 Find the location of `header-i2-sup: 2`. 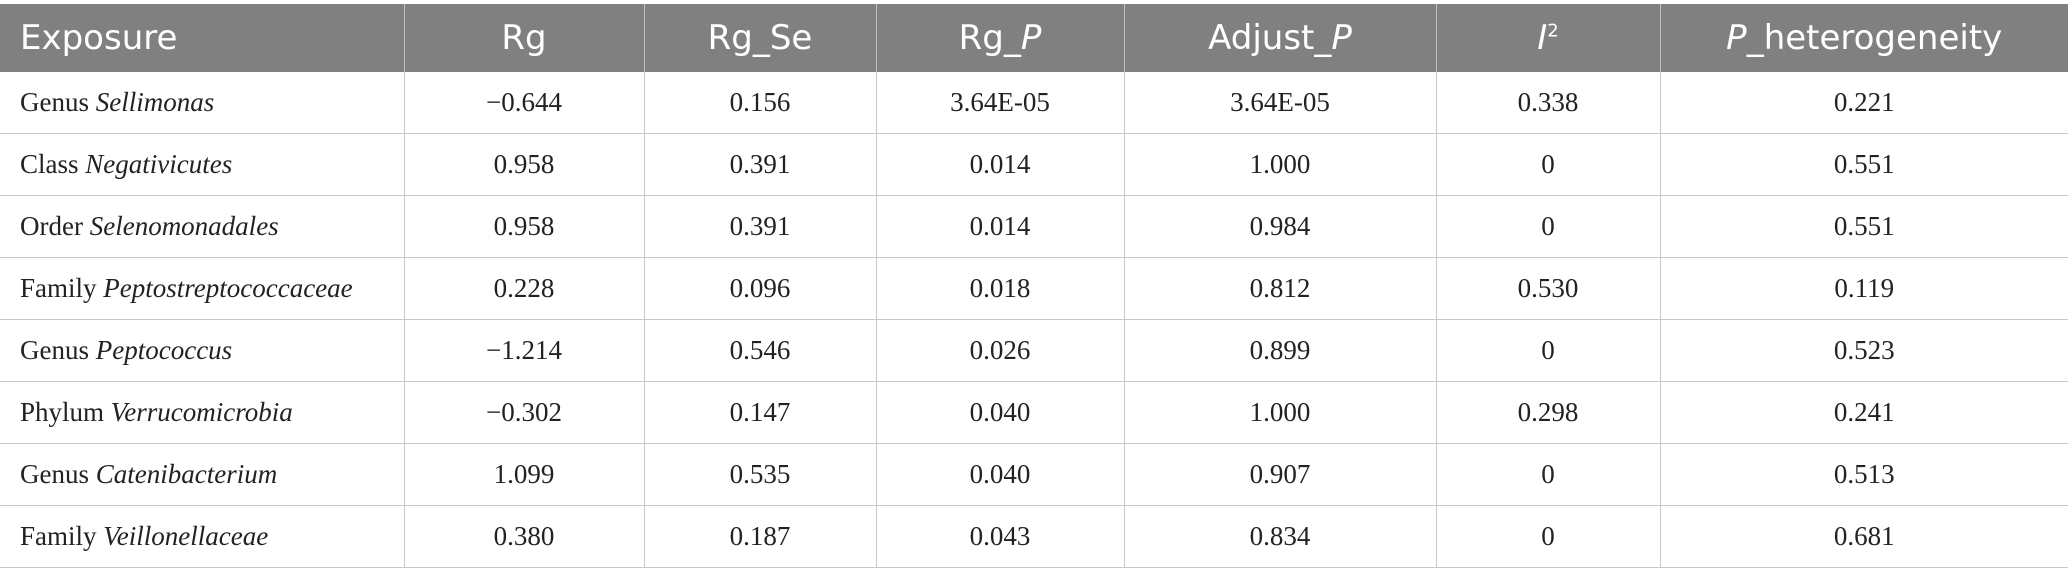

header-i2-sup: 2 is located at coordinates (1553, 31).